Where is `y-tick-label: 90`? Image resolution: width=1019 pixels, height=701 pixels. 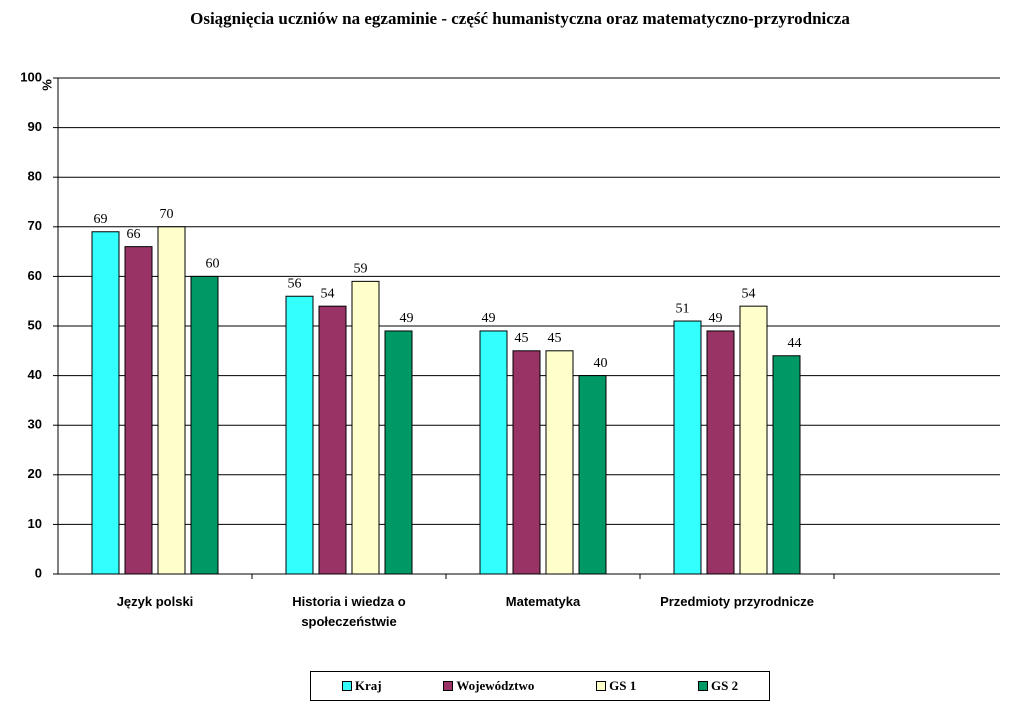 y-tick-label: 90 is located at coordinates (35, 126).